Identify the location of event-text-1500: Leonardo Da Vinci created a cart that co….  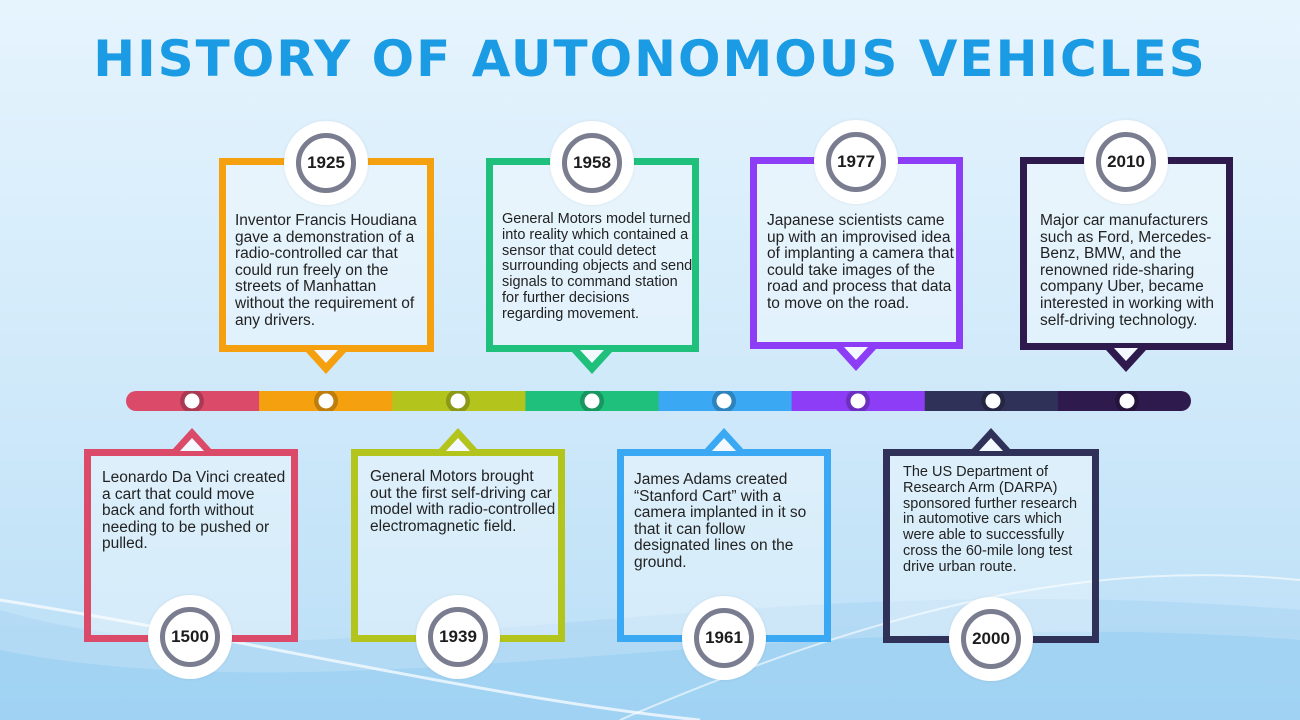
(194, 511).